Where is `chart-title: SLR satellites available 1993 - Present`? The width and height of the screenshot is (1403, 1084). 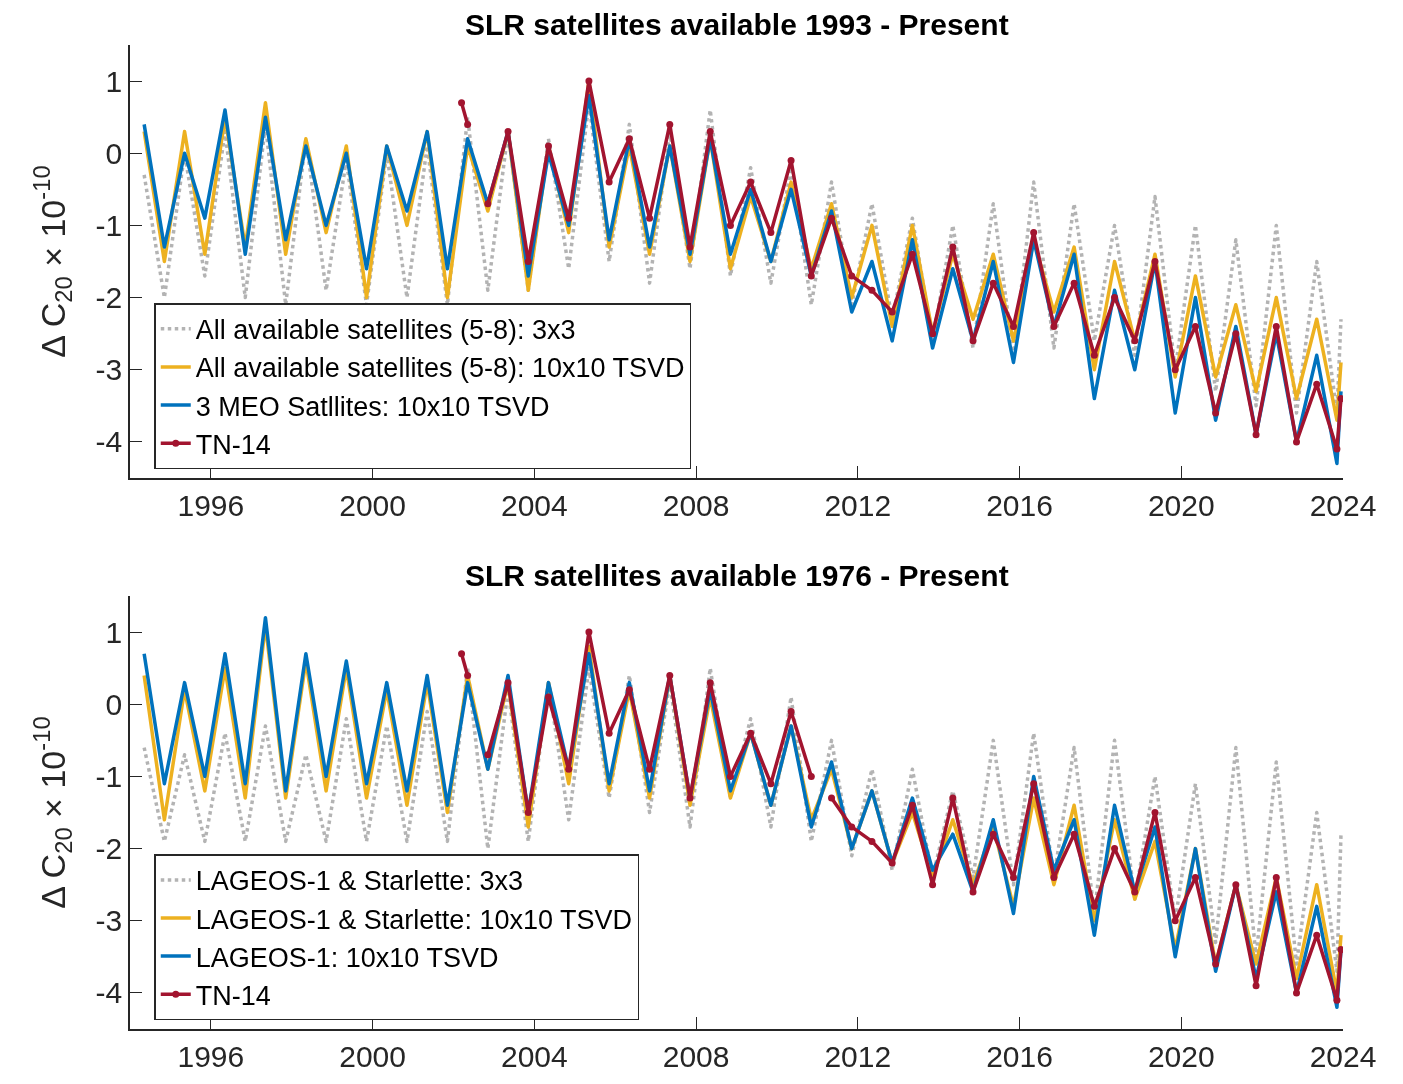 chart-title: SLR satellites available 1993 - Present is located at coordinates (737, 24).